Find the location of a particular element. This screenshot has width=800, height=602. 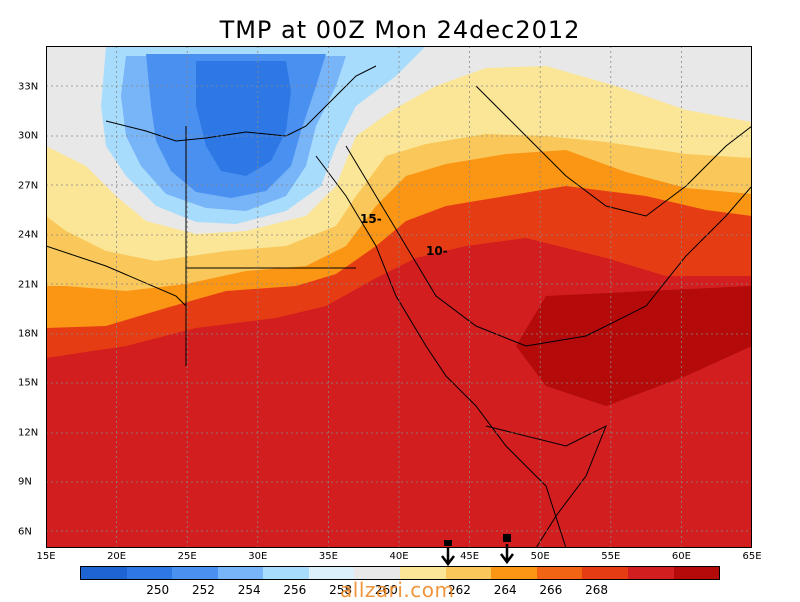

colorbar-label: 262 is located at coordinates (459, 590).